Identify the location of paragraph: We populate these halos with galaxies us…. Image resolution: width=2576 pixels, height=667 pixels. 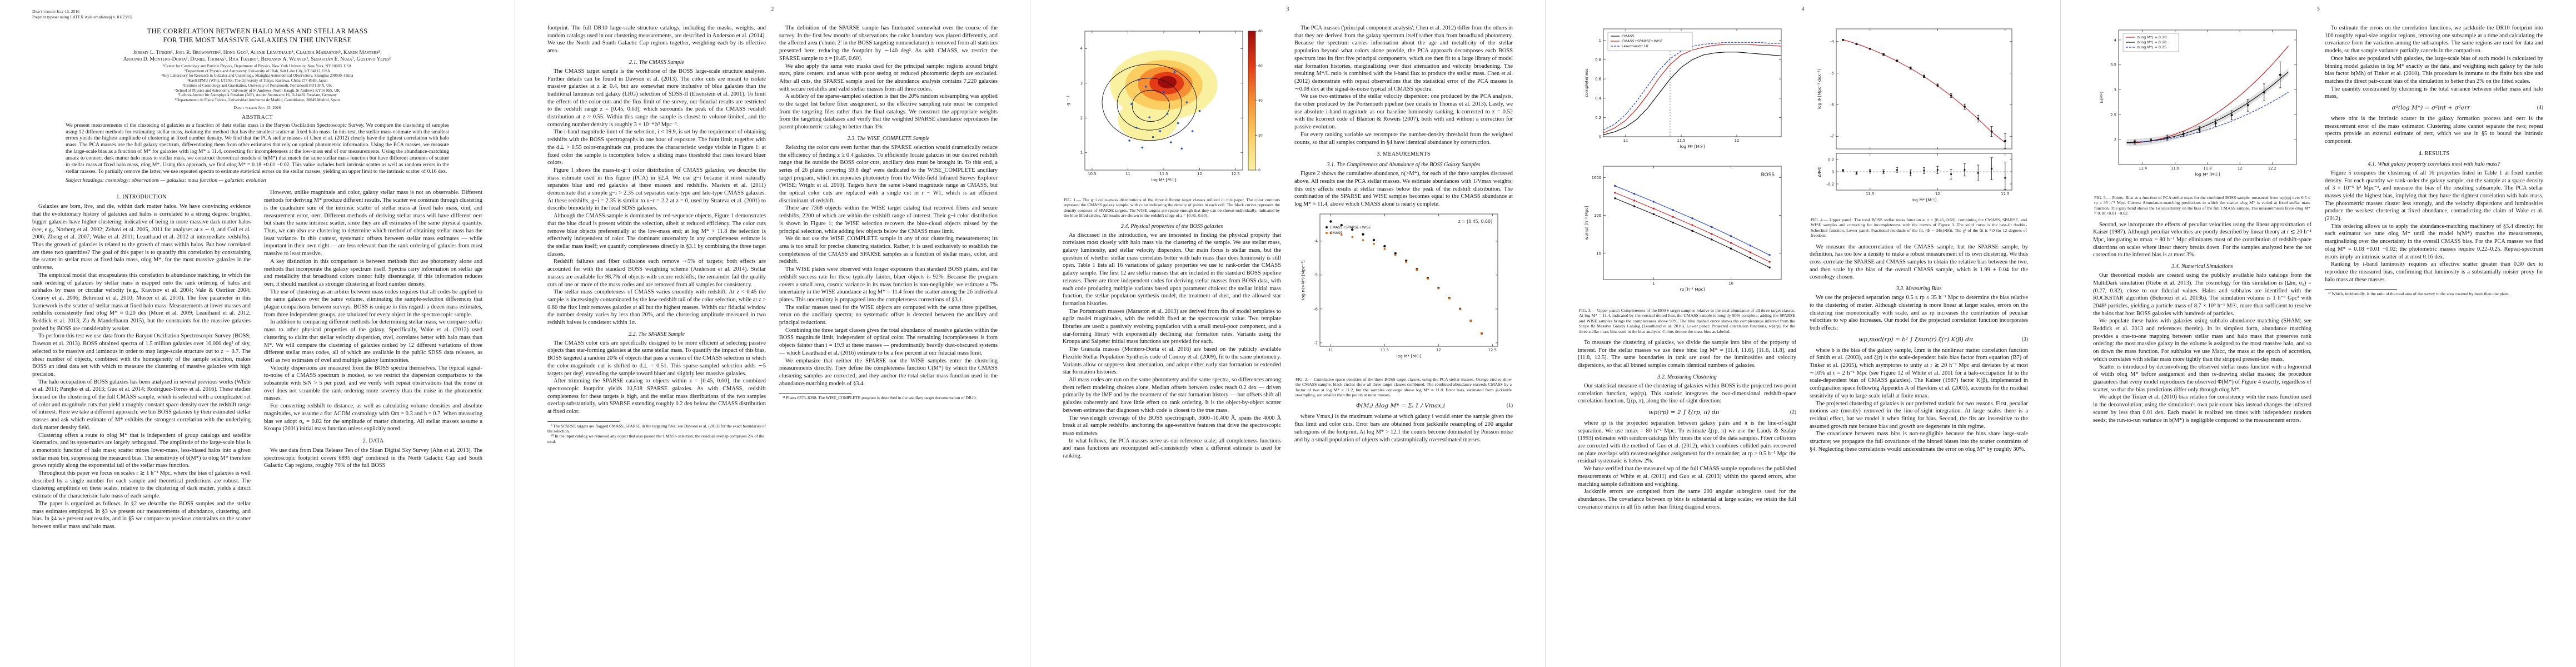
(2202, 340).